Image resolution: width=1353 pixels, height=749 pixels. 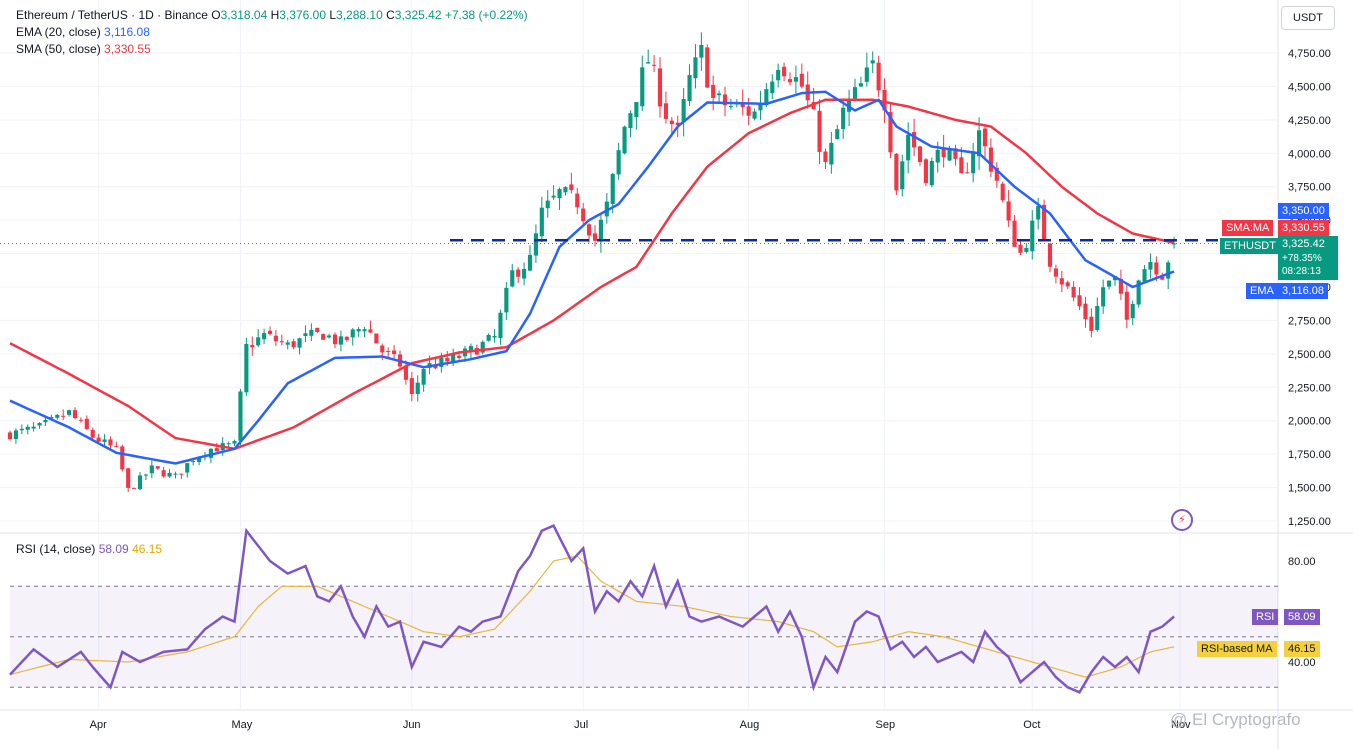 I want to click on open-label: O, so click(x=216, y=15).